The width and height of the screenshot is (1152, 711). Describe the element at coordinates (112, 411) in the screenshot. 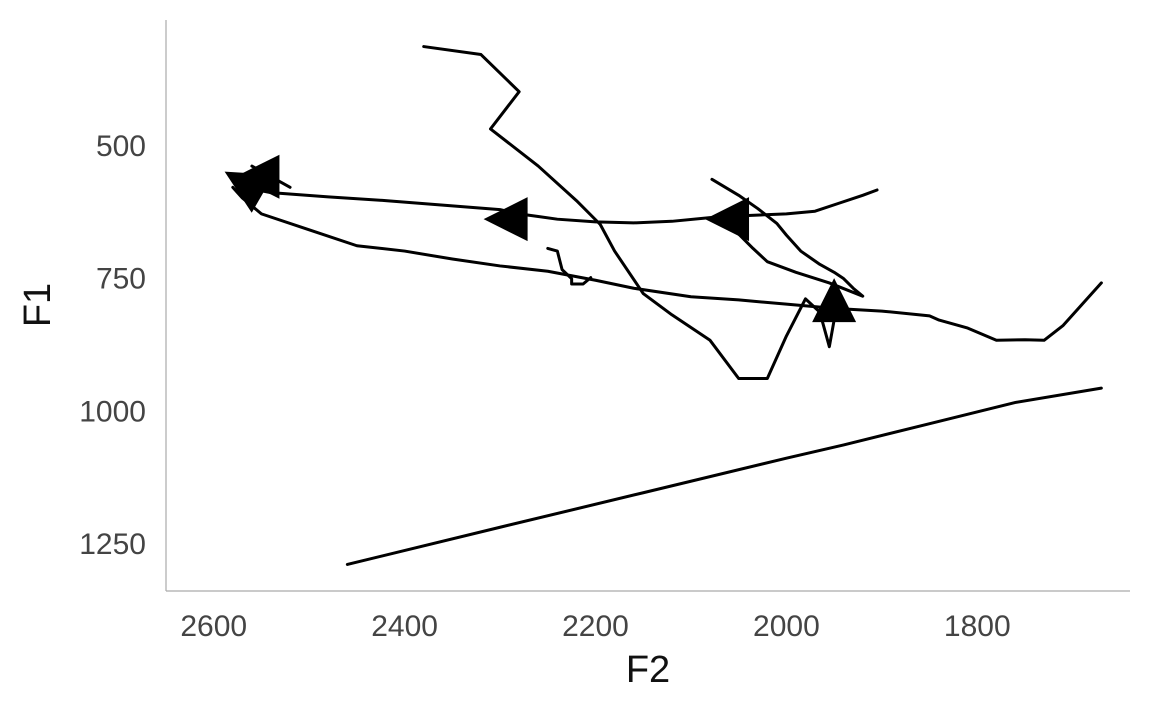

I see `y-tick-label: 1000` at that location.